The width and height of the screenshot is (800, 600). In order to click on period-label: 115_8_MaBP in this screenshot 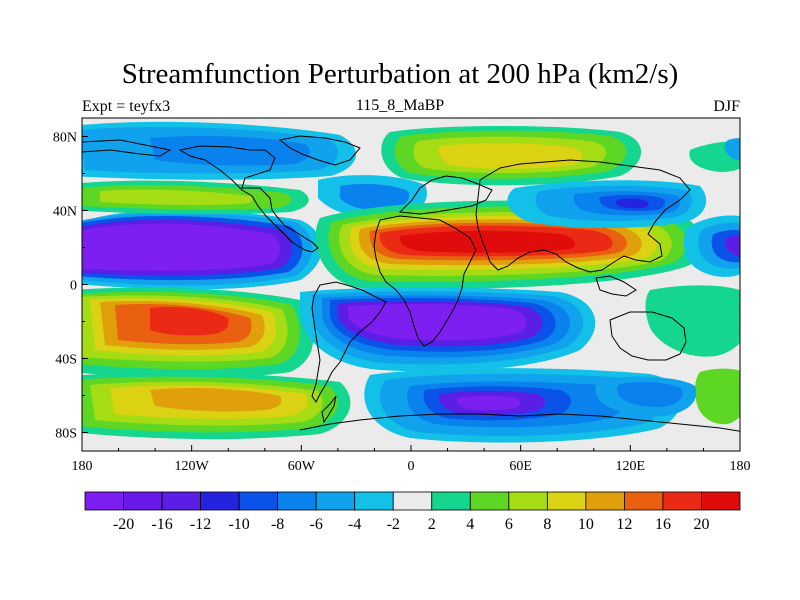, I will do `click(400, 105)`.